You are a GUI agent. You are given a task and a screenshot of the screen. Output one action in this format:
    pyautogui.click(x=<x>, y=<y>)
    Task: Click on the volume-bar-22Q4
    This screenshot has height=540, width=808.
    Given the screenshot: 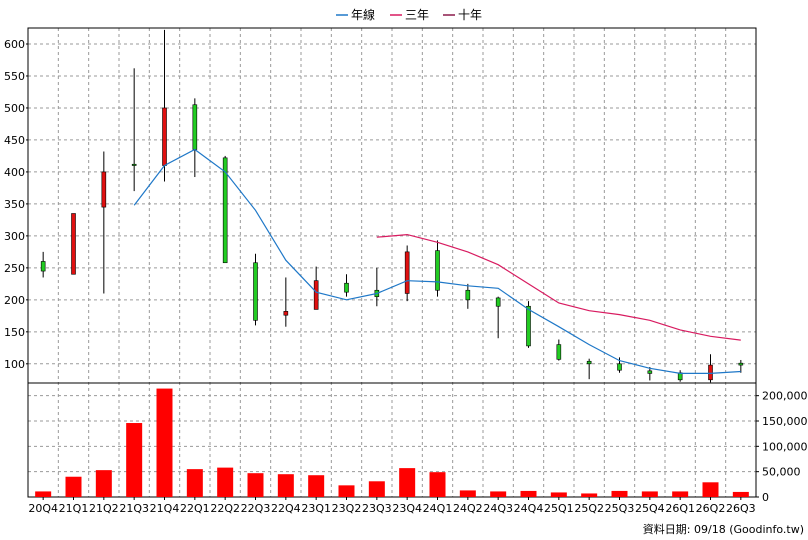 What is the action you would take?
    pyautogui.click(x=285, y=485)
    